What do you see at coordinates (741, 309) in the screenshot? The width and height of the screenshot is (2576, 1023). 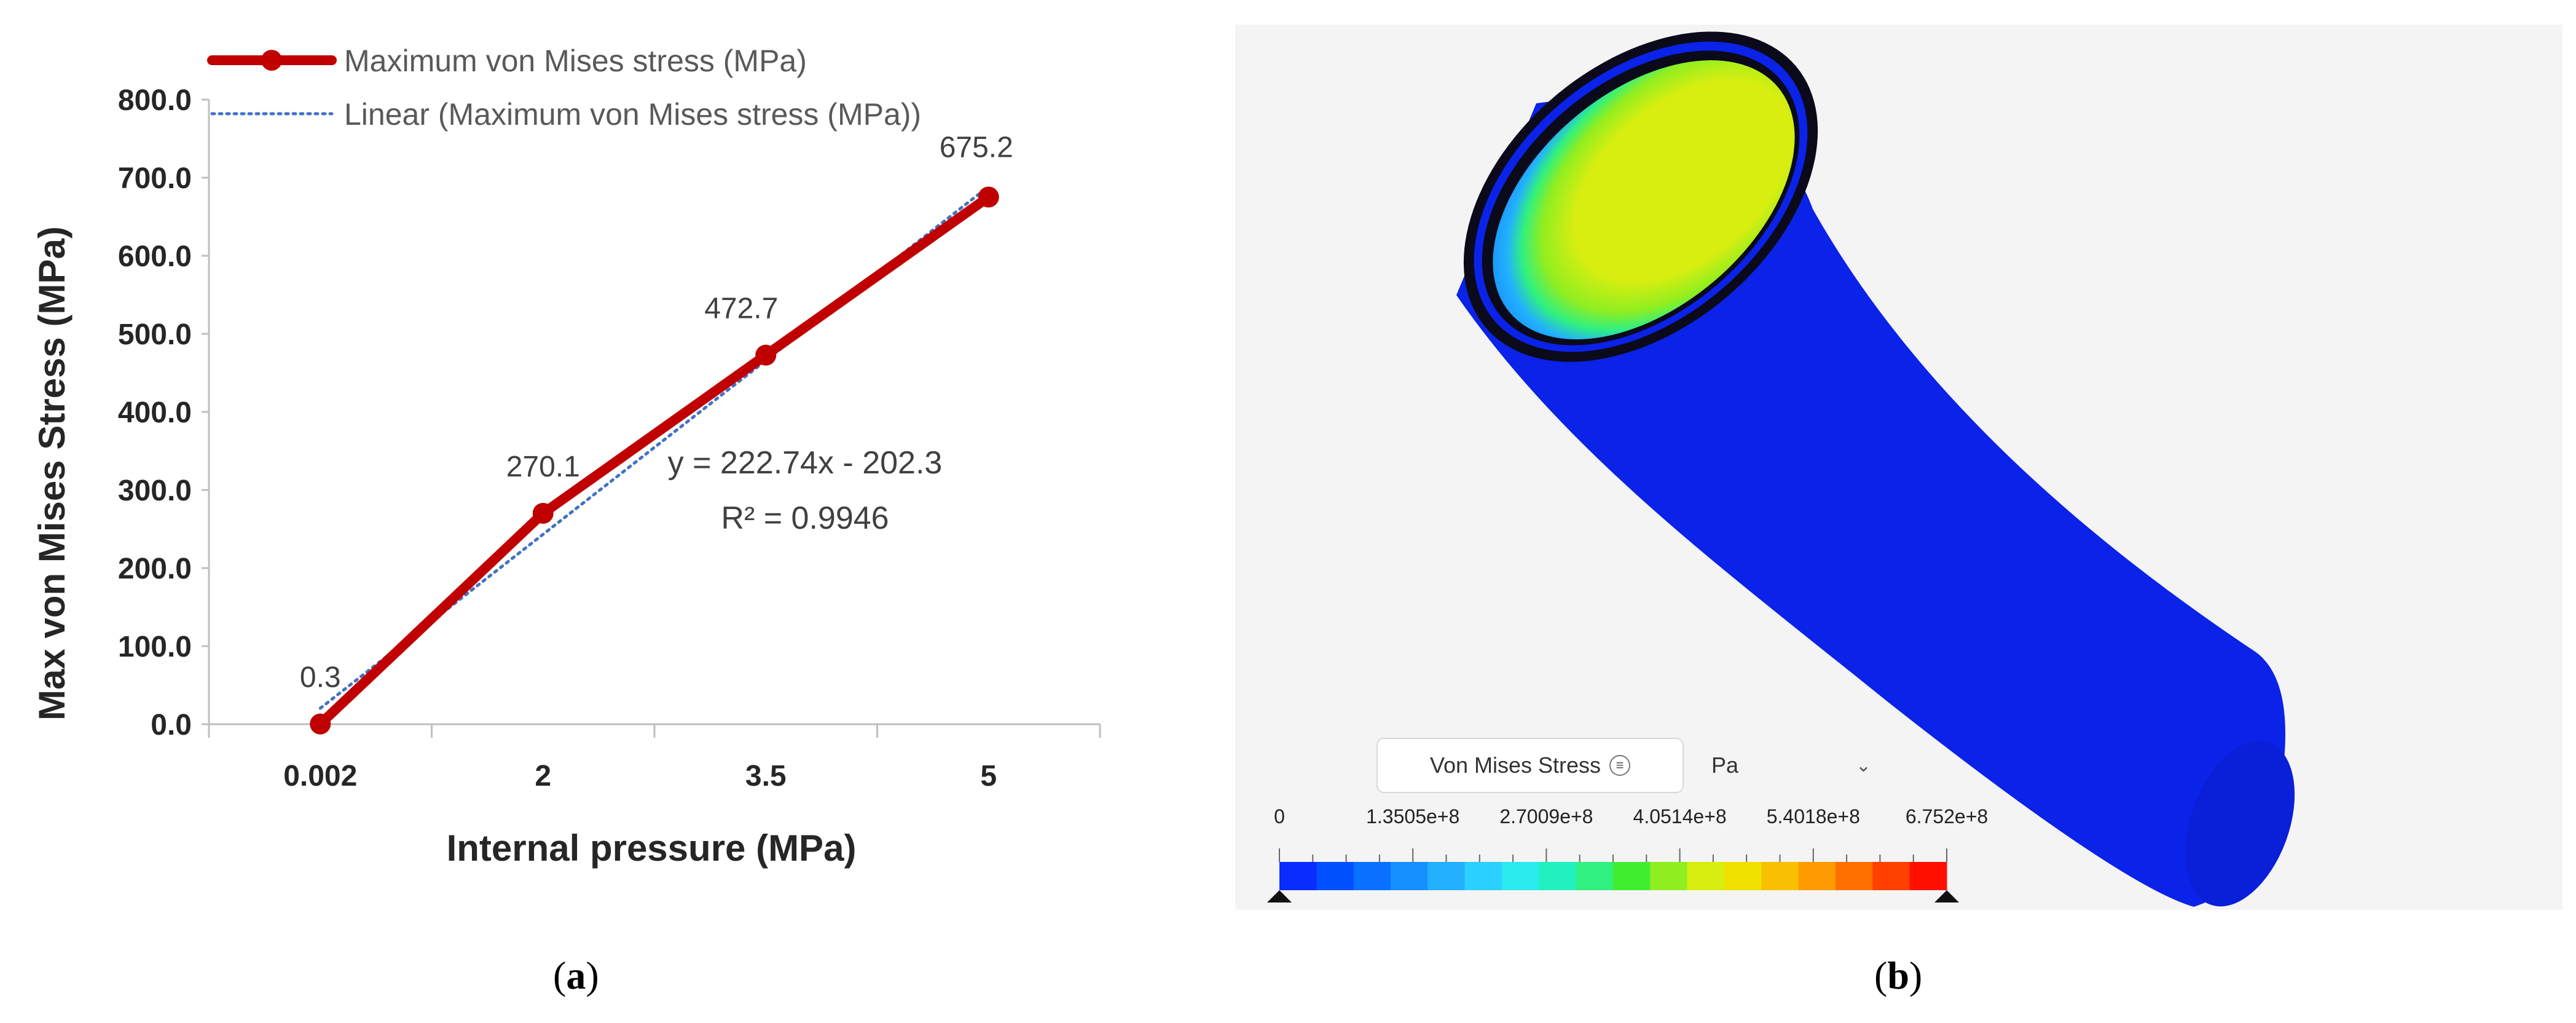 I see `data-label: 472.7` at bounding box center [741, 309].